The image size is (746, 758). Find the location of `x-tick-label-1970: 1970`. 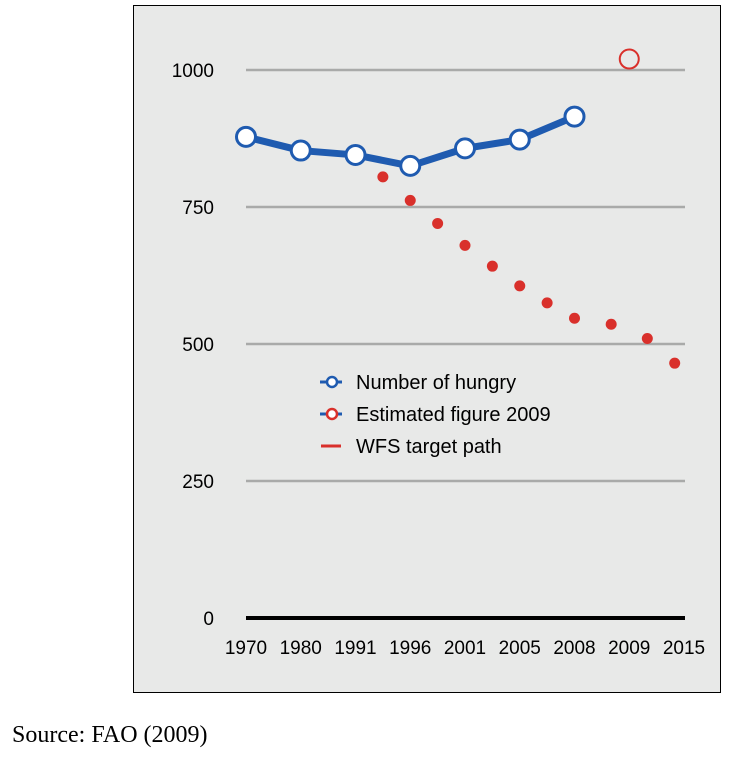

x-tick-label-1970: 1970 is located at coordinates (246, 648).